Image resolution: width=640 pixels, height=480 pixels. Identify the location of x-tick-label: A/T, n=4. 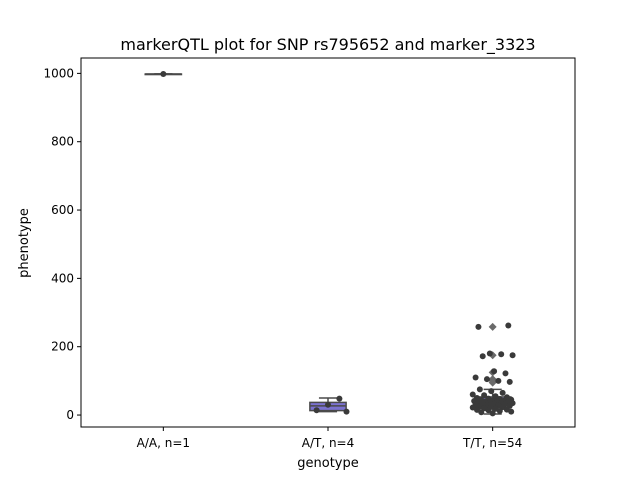
(328, 443).